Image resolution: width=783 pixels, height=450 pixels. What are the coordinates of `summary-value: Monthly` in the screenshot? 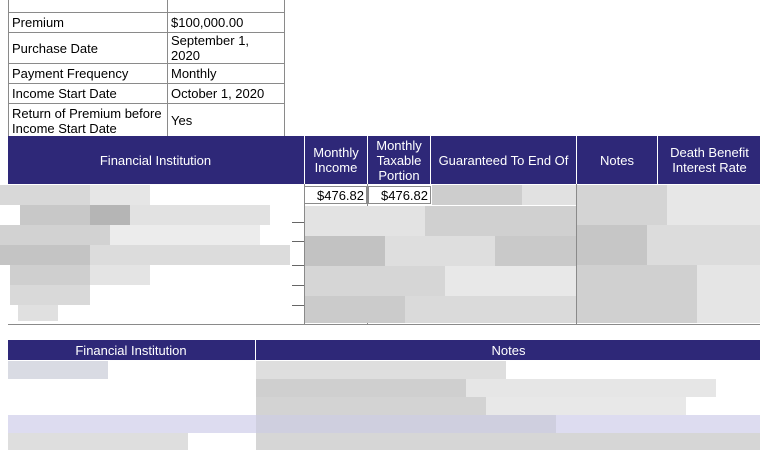 It's located at (226, 73).